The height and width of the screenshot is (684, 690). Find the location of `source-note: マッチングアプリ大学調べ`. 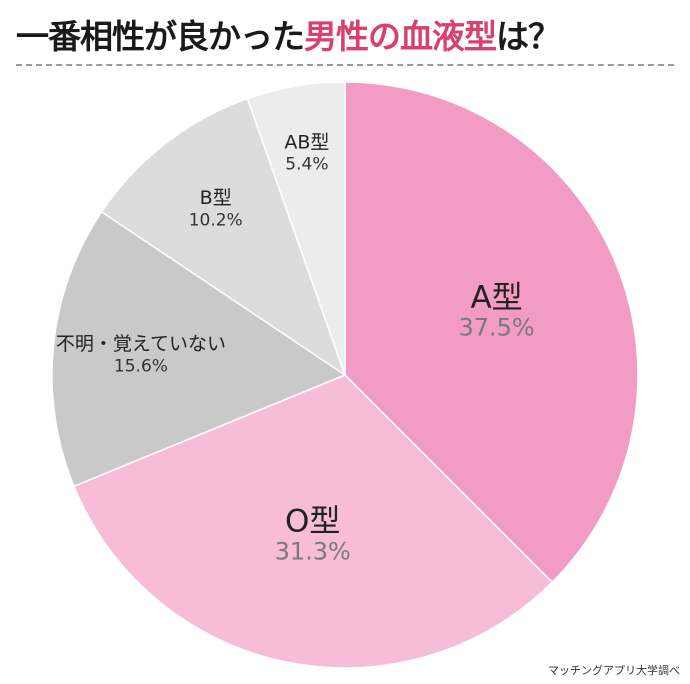

source-note: マッチングアプリ大学調べ is located at coordinates (614, 670).